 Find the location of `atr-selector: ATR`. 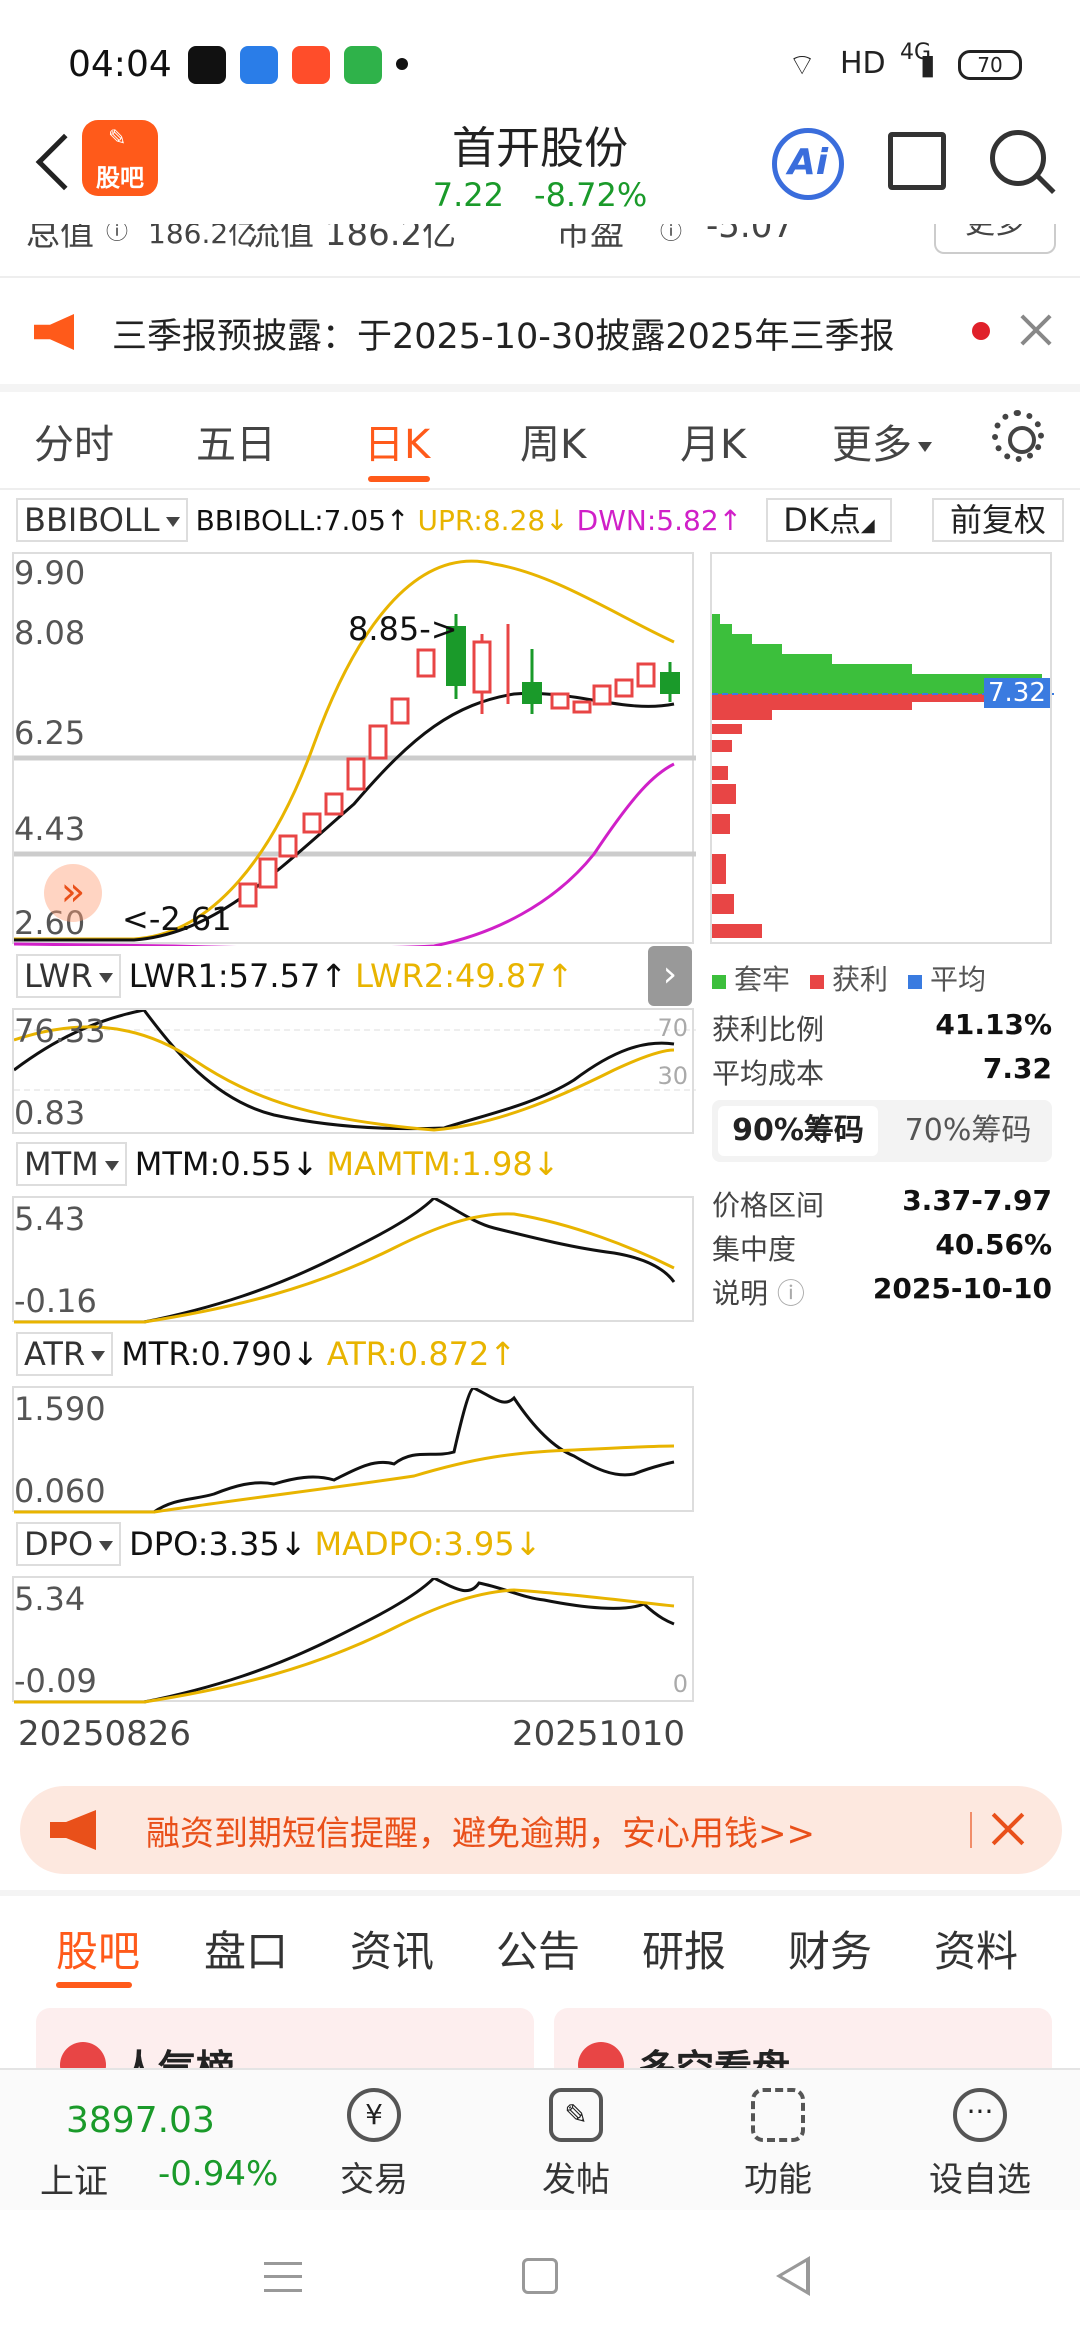

atr-selector: ATR is located at coordinates (65, 1354).